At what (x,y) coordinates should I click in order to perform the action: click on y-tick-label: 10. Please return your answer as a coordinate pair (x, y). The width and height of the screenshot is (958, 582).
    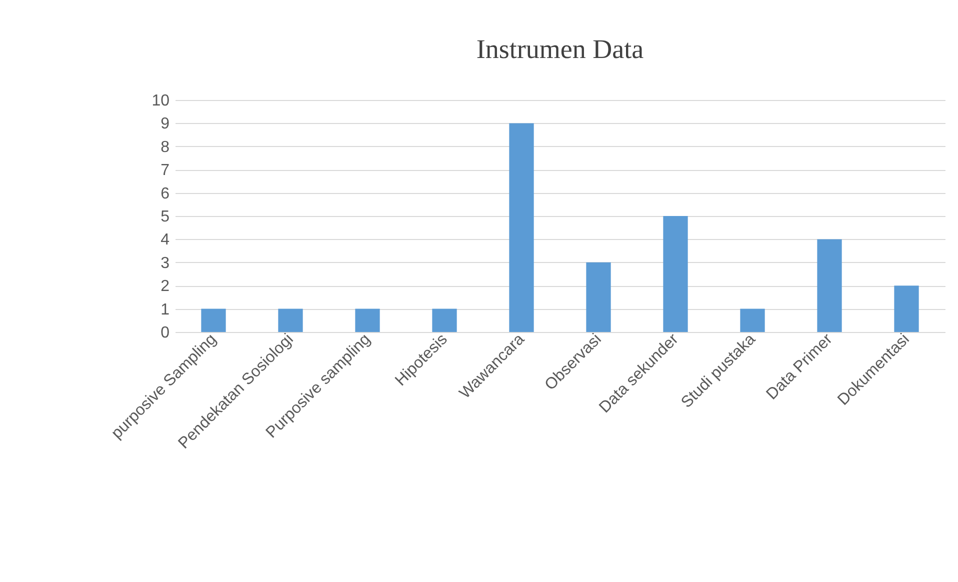
    Looking at the image, I should click on (161, 101).